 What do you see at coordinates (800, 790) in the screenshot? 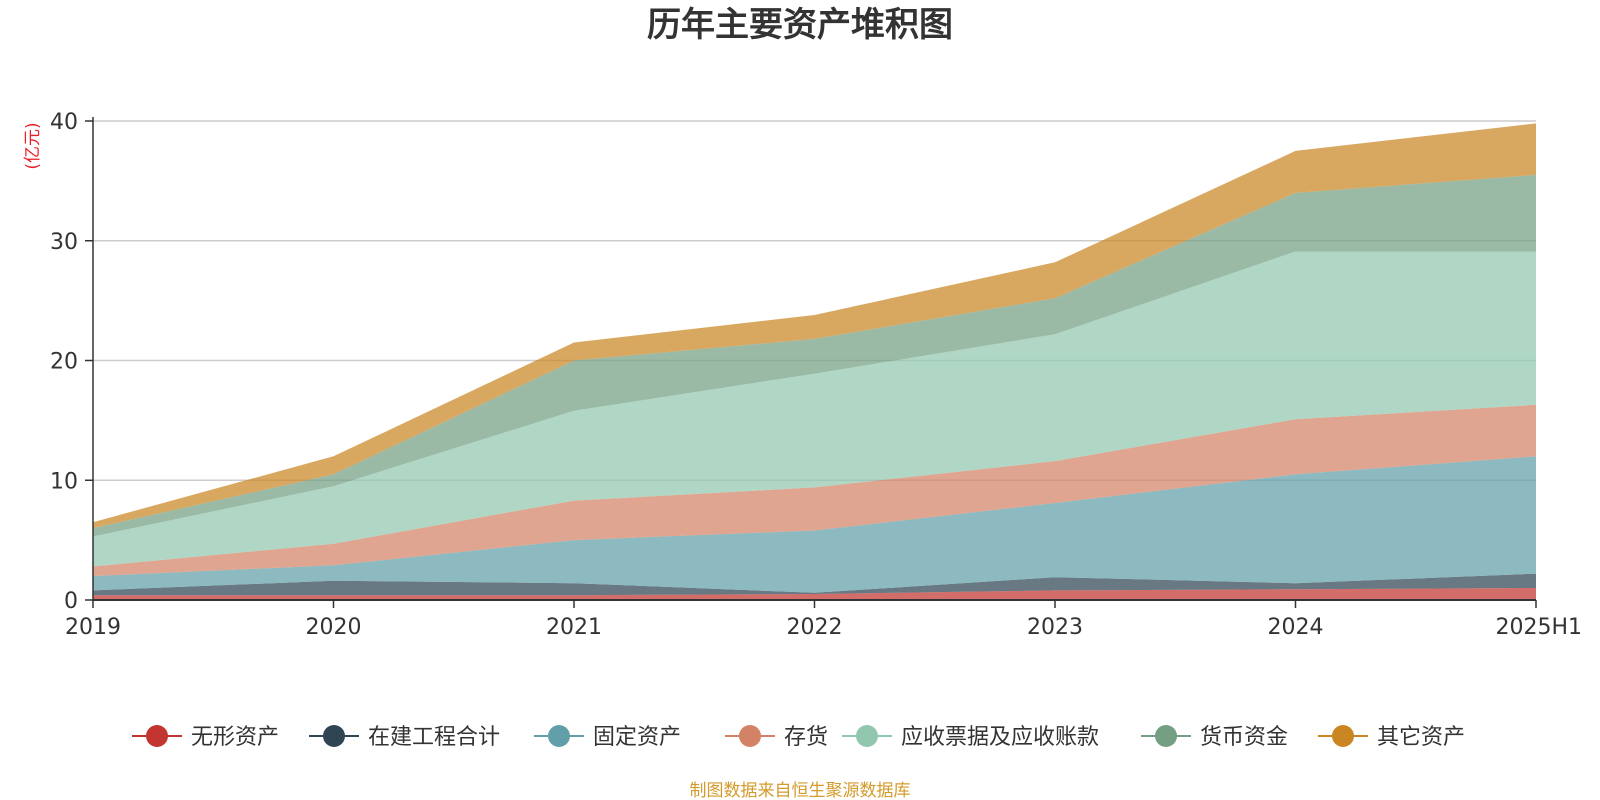
I see `data-source-note: 制图数据来自恒生聚源数据库` at bounding box center [800, 790].